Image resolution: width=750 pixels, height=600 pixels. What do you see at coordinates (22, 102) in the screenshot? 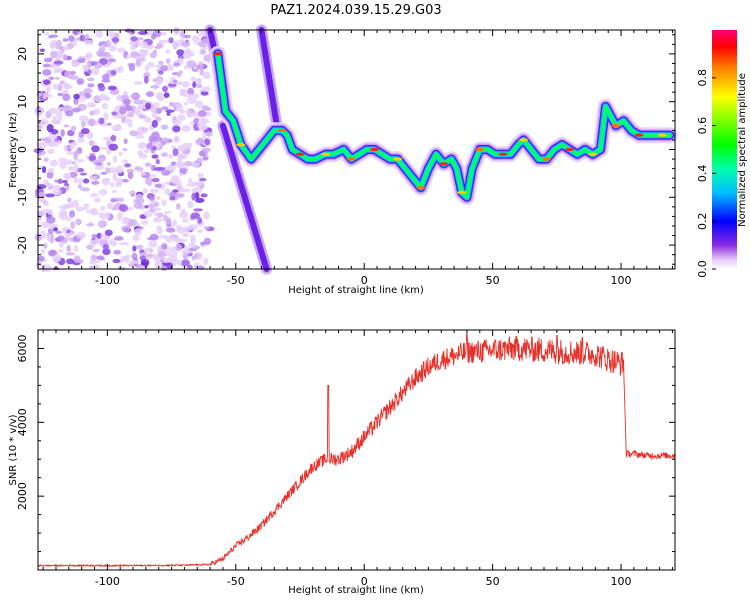
I see `y-tick-label: 10` at bounding box center [22, 102].